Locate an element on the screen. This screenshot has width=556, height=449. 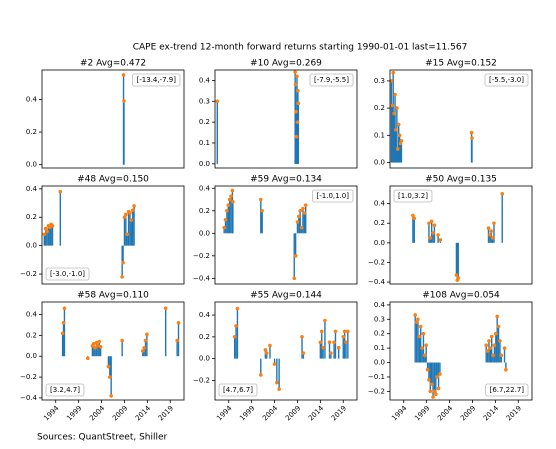
subplot-title: #55 Avg=0.144 is located at coordinates (286, 296).